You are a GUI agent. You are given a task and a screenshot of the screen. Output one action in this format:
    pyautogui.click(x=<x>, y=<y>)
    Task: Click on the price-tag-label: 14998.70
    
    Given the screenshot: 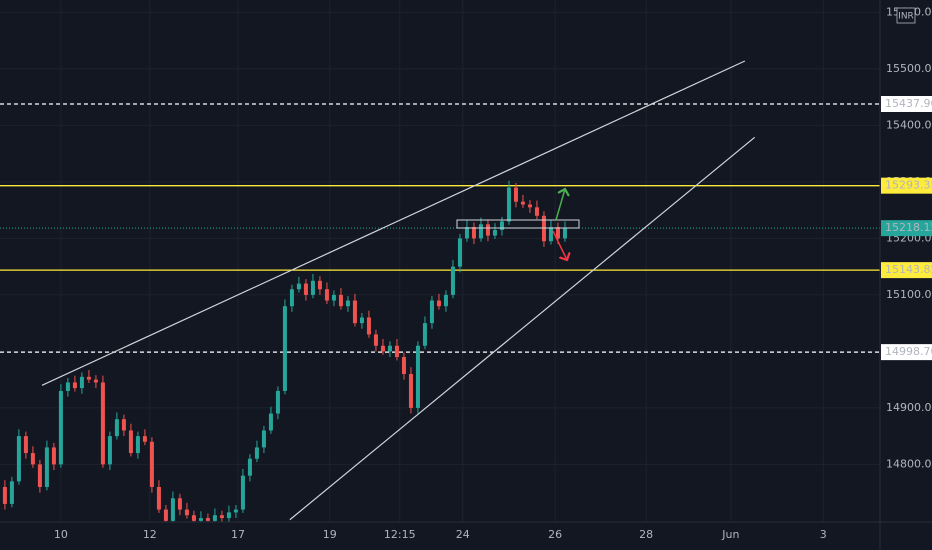 What is the action you would take?
    pyautogui.click(x=908, y=351)
    